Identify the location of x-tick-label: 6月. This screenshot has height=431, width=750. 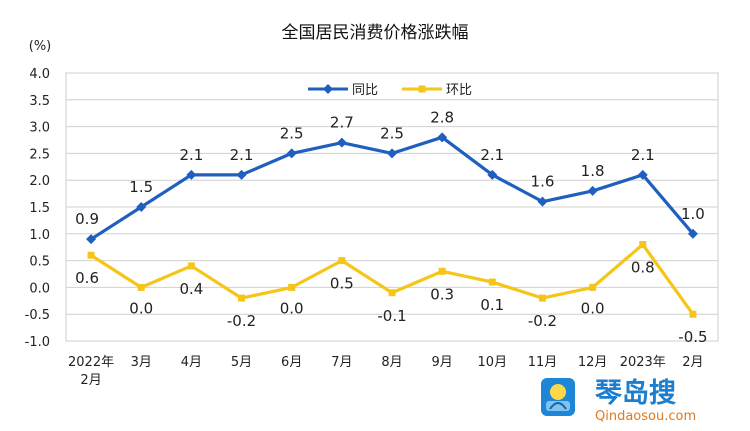
(291, 362).